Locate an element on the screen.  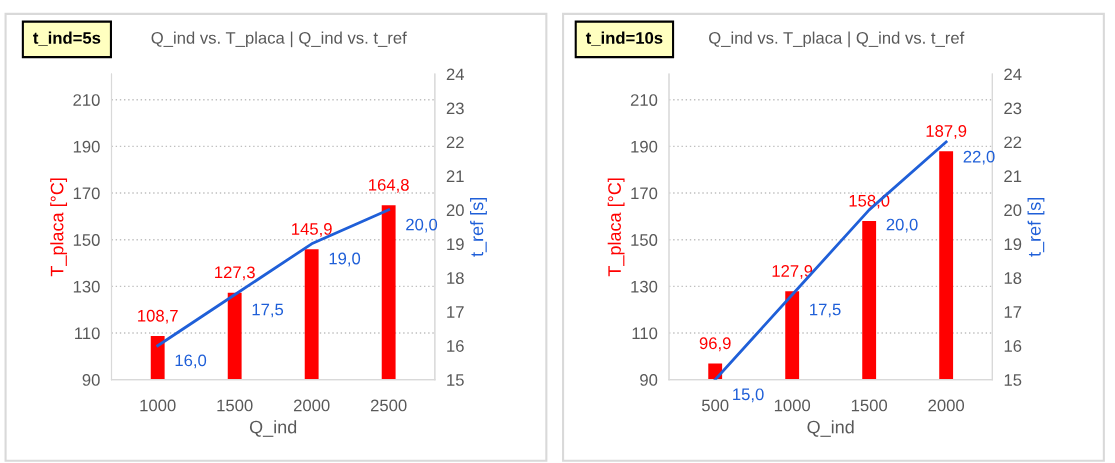
x-tick-label: 2500 is located at coordinates (388, 405).